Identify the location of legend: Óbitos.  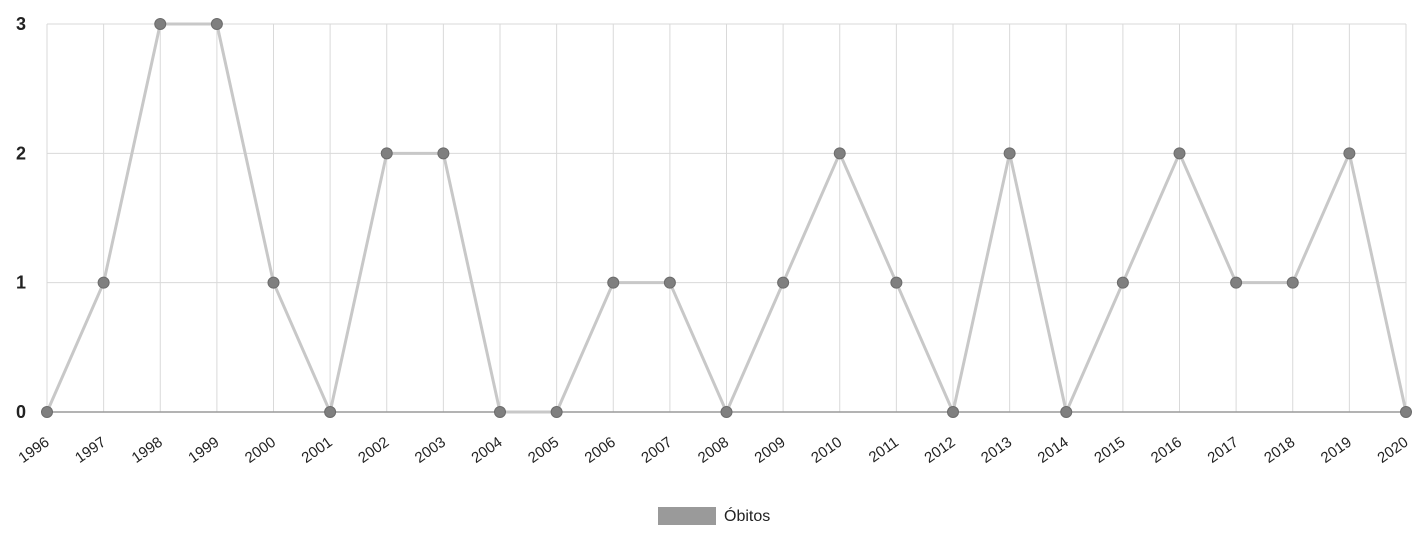
(714, 515).